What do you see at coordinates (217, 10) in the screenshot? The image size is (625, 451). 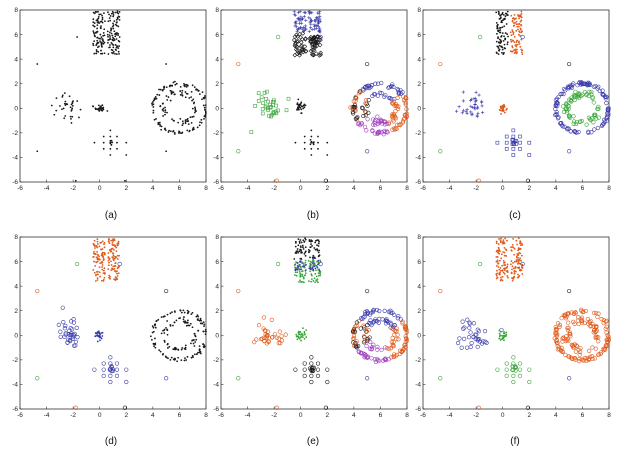 I see `y-tick-label: 8` at bounding box center [217, 10].